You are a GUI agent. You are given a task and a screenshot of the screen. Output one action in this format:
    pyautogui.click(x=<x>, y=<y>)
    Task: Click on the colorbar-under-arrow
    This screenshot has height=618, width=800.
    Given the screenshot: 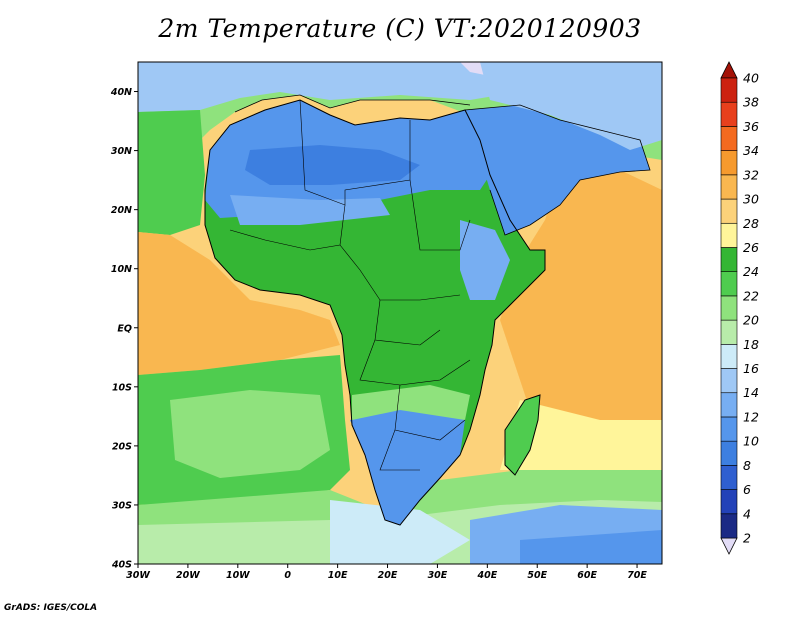 What is the action you would take?
    pyautogui.click(x=729, y=546)
    